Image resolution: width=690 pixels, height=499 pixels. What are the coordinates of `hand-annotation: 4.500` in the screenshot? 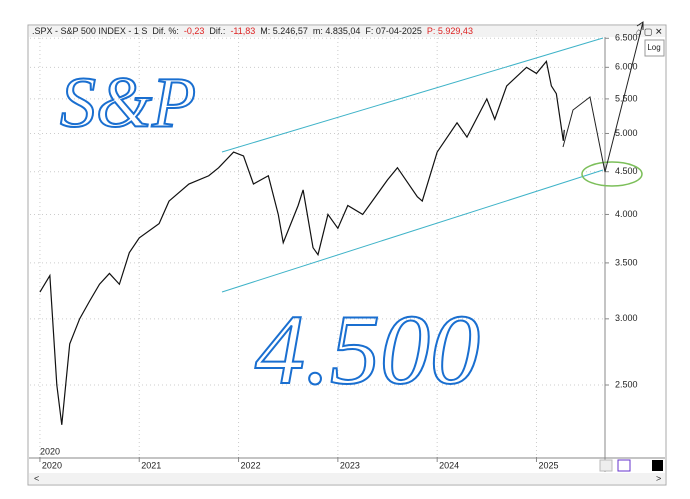 It's located at (367, 349).